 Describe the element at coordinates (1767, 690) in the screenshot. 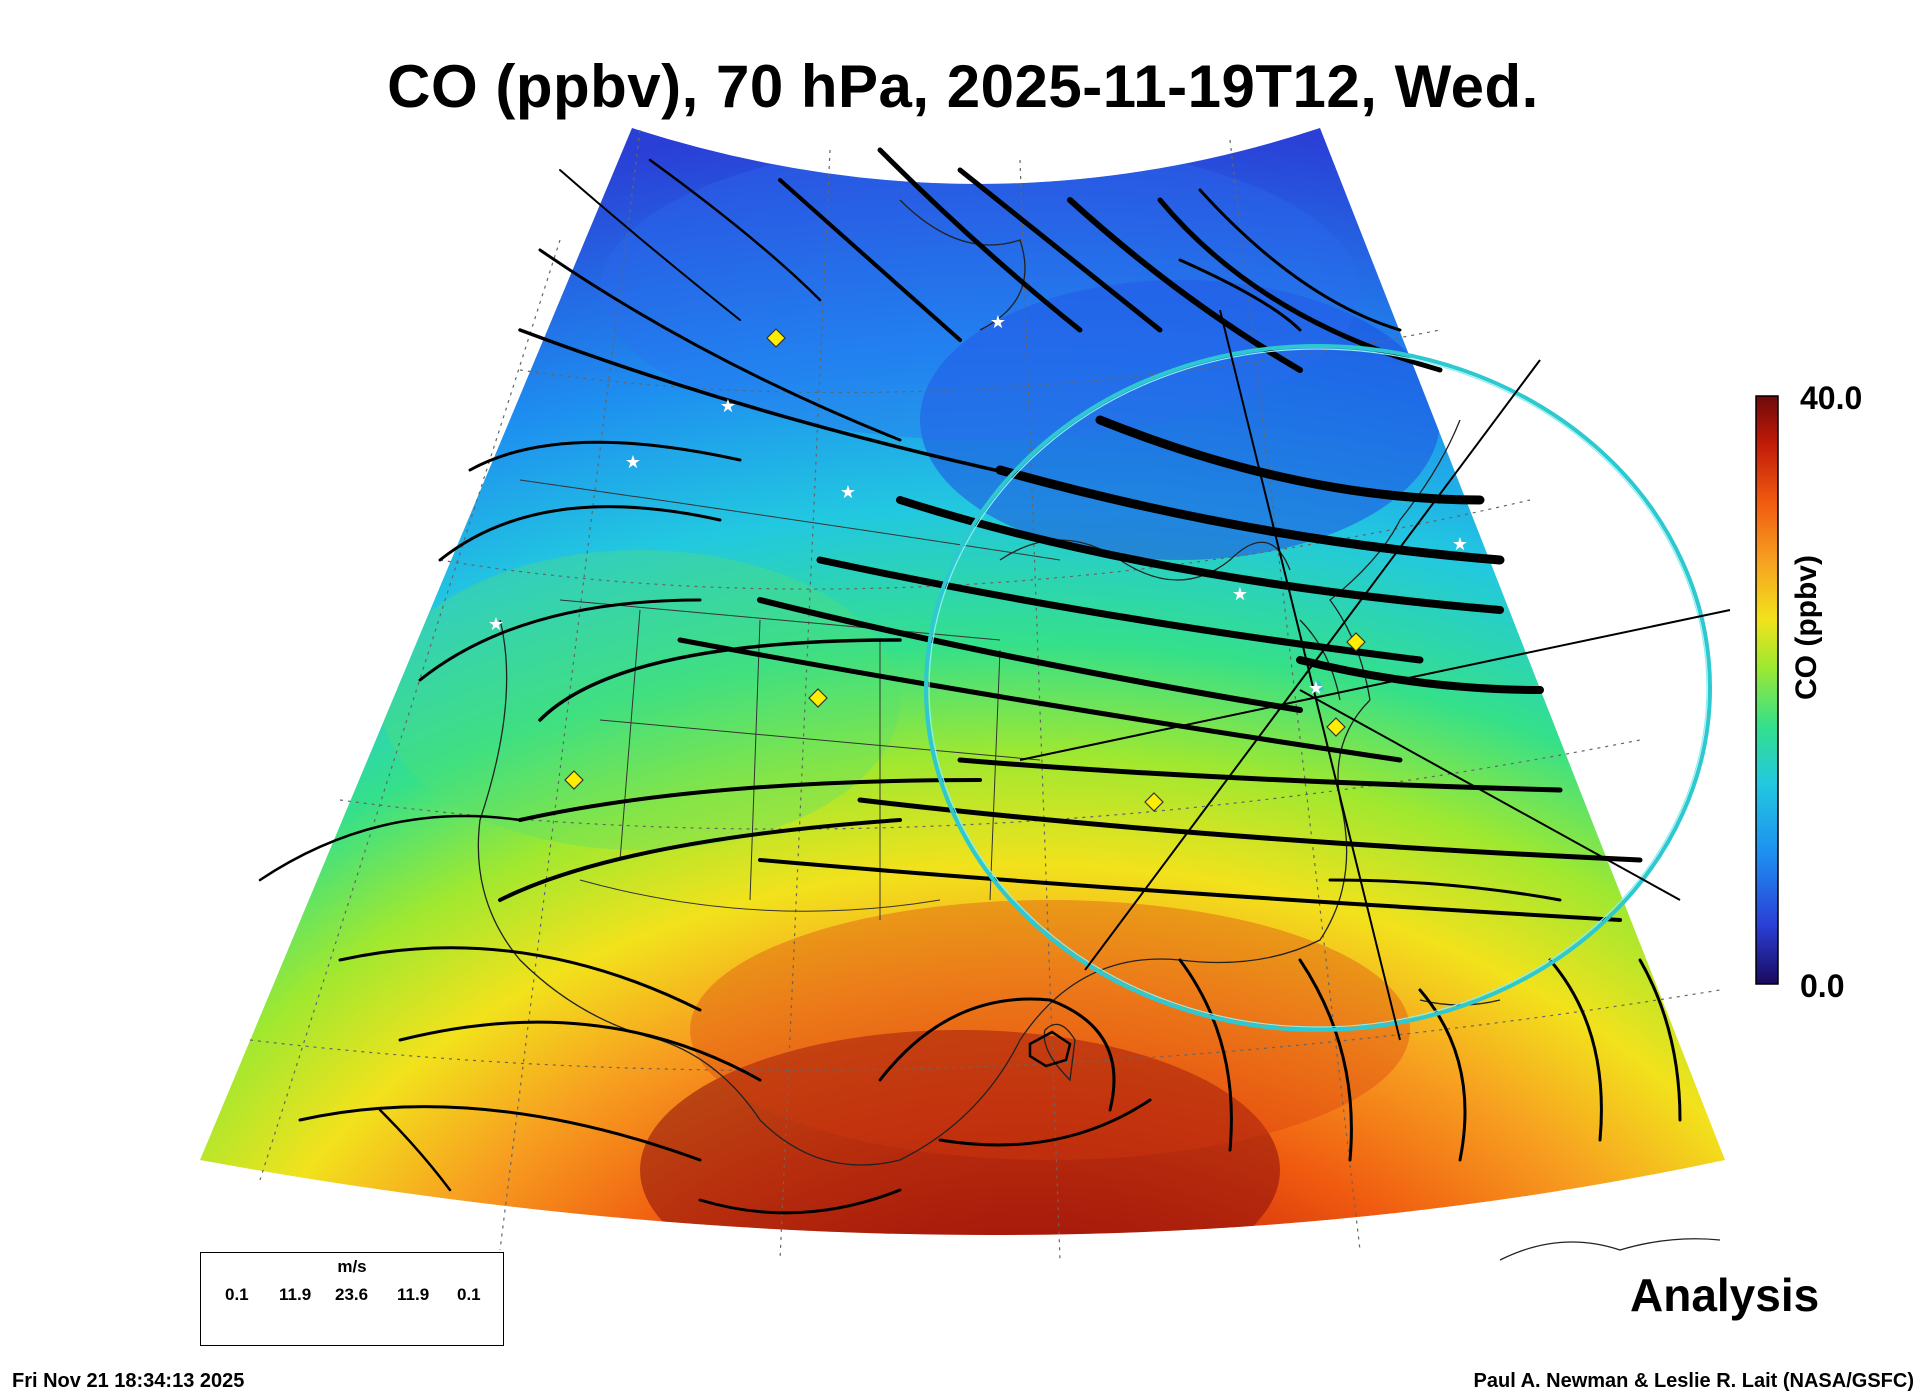

I see `colorbar` at that location.